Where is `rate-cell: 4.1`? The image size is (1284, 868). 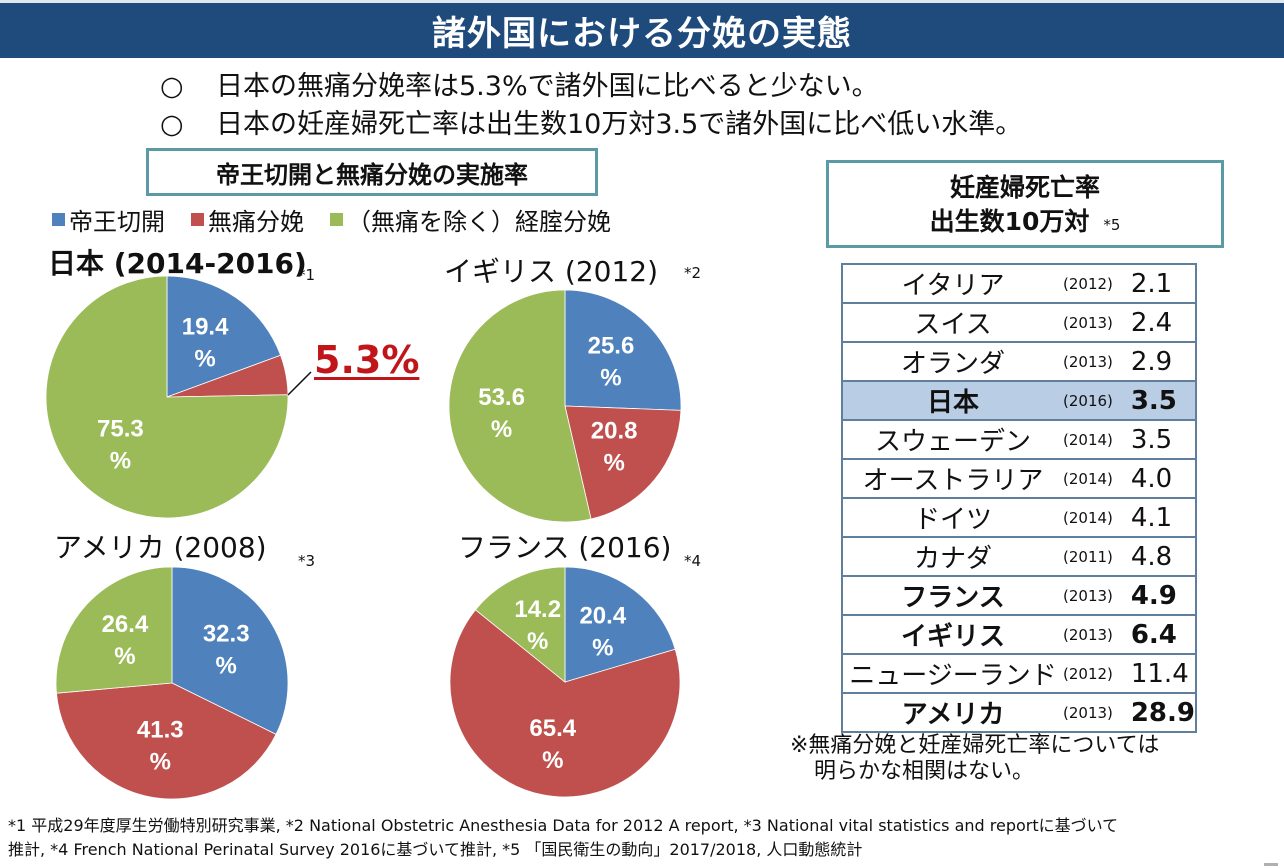
rate-cell: 4.1 is located at coordinates (1161, 517).